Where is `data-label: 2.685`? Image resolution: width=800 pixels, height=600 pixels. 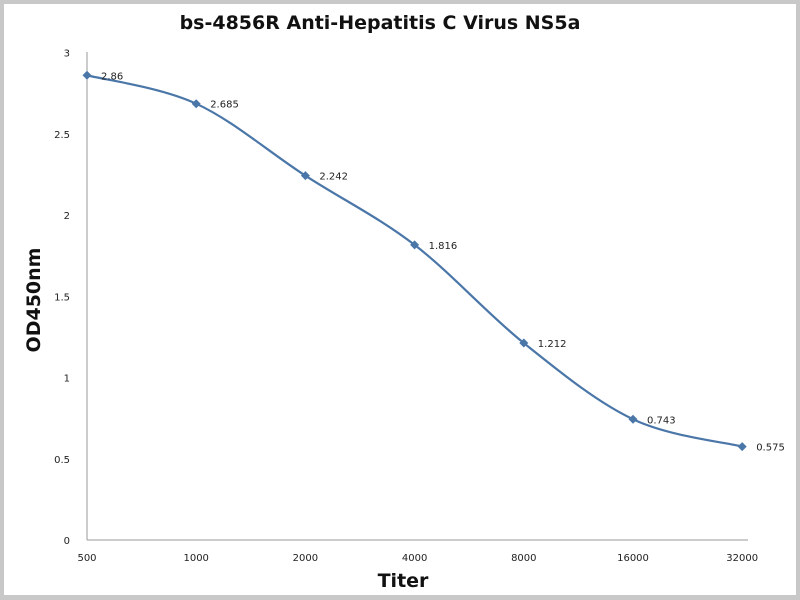
data-label: 2.685 is located at coordinates (224, 105).